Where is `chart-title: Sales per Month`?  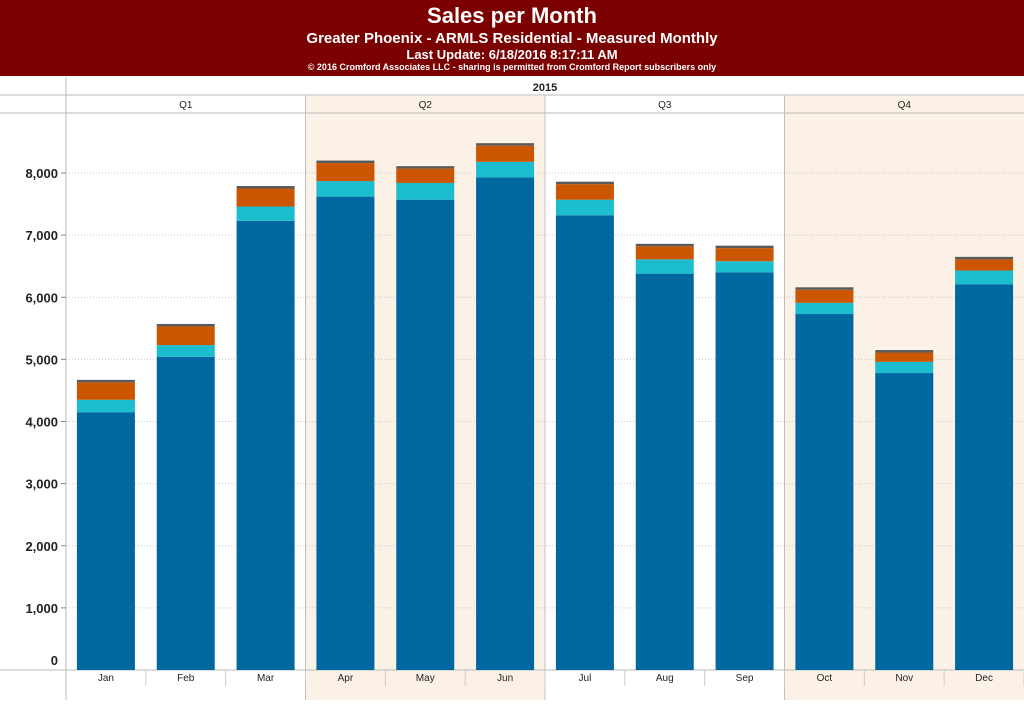
chart-title: Sales per Month is located at coordinates (512, 15).